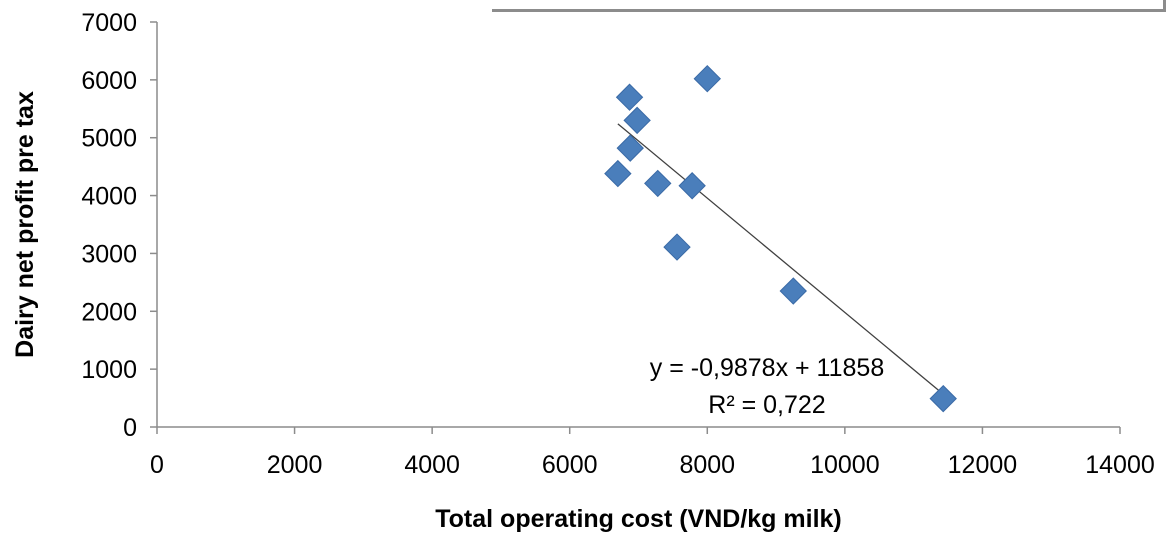 Image resolution: width=1167 pixels, height=538 pixels. Describe the element at coordinates (109, 197) in the screenshot. I see `y-tick-label: 4000` at that location.